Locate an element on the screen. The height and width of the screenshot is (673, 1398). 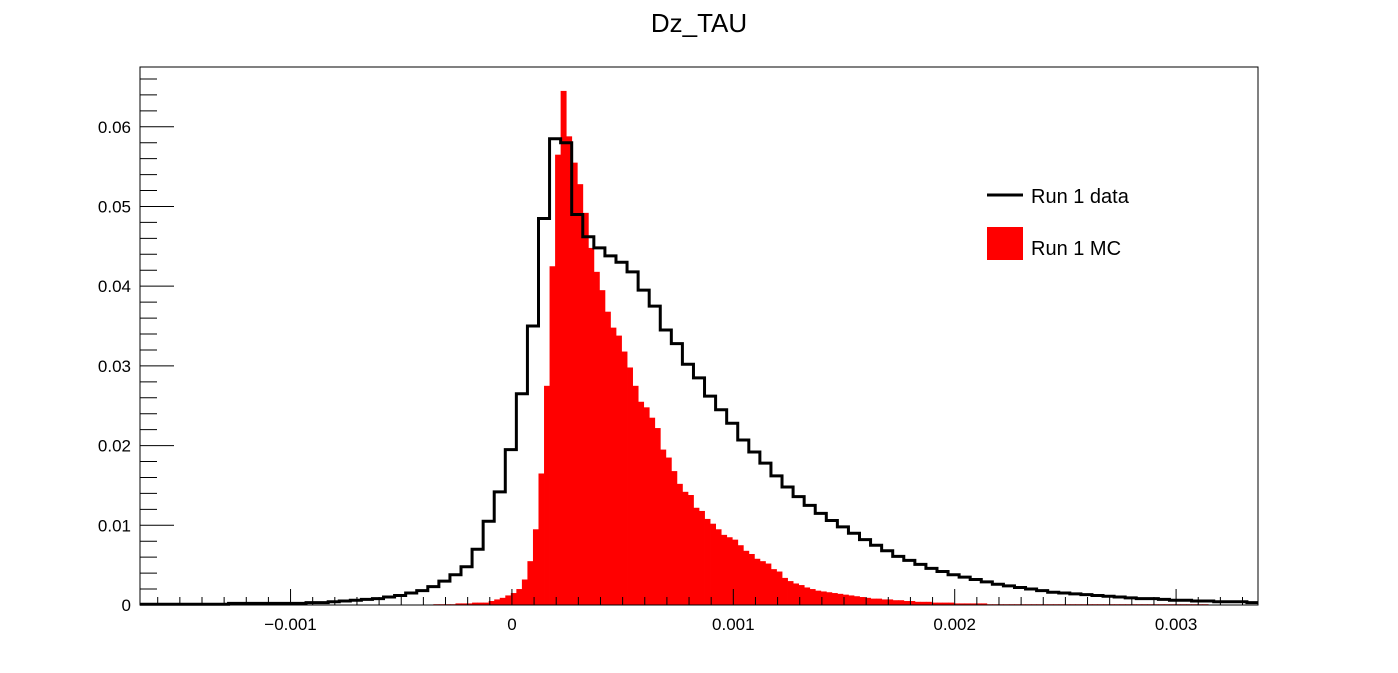
y-tick-label: 0.04 is located at coordinates (114, 286).